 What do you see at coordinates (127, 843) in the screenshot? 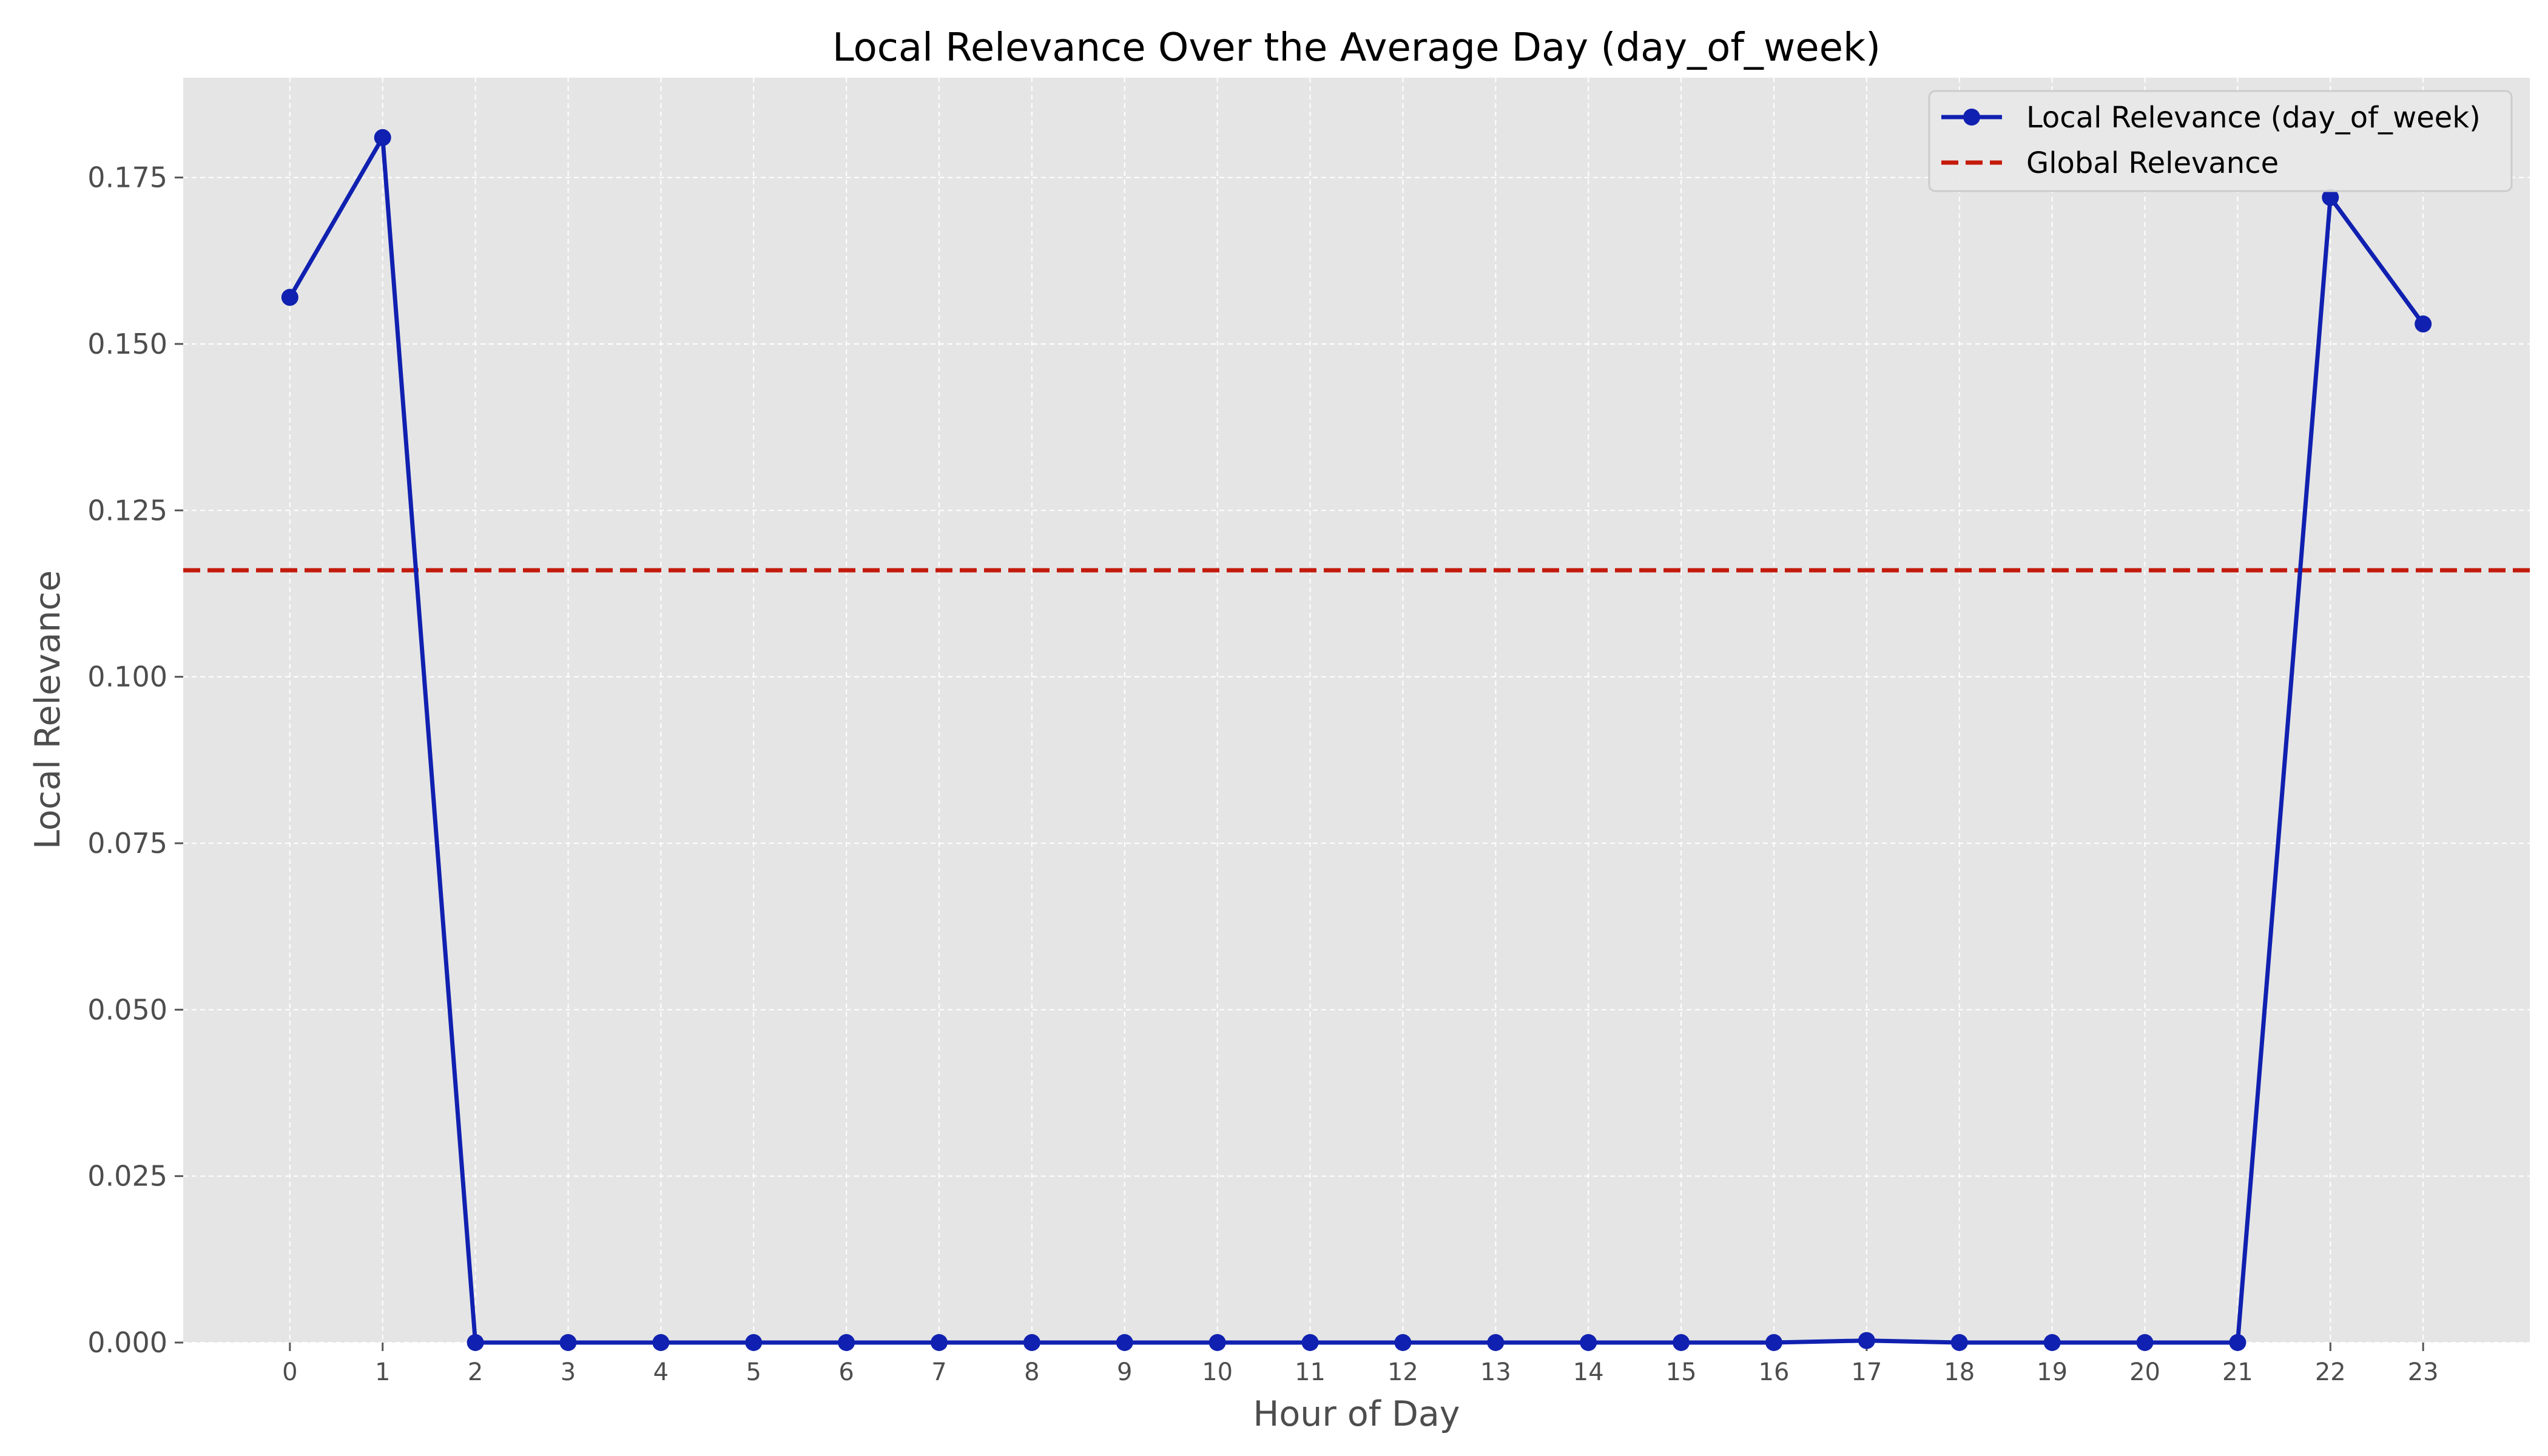
I see `y-tick-label: 0.075` at bounding box center [127, 843].